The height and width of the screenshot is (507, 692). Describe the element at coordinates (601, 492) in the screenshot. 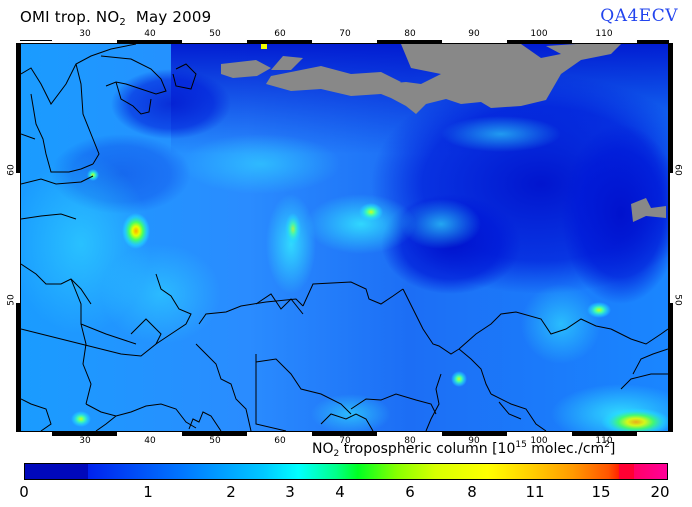

I see `cb-tick-label: 15` at that location.